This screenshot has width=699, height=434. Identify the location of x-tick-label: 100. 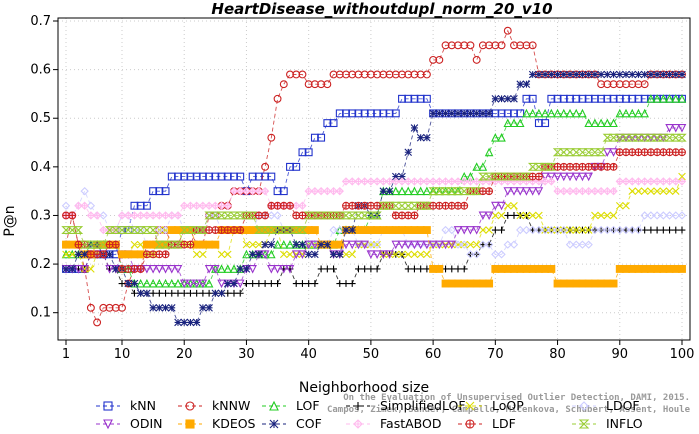
(682, 354).